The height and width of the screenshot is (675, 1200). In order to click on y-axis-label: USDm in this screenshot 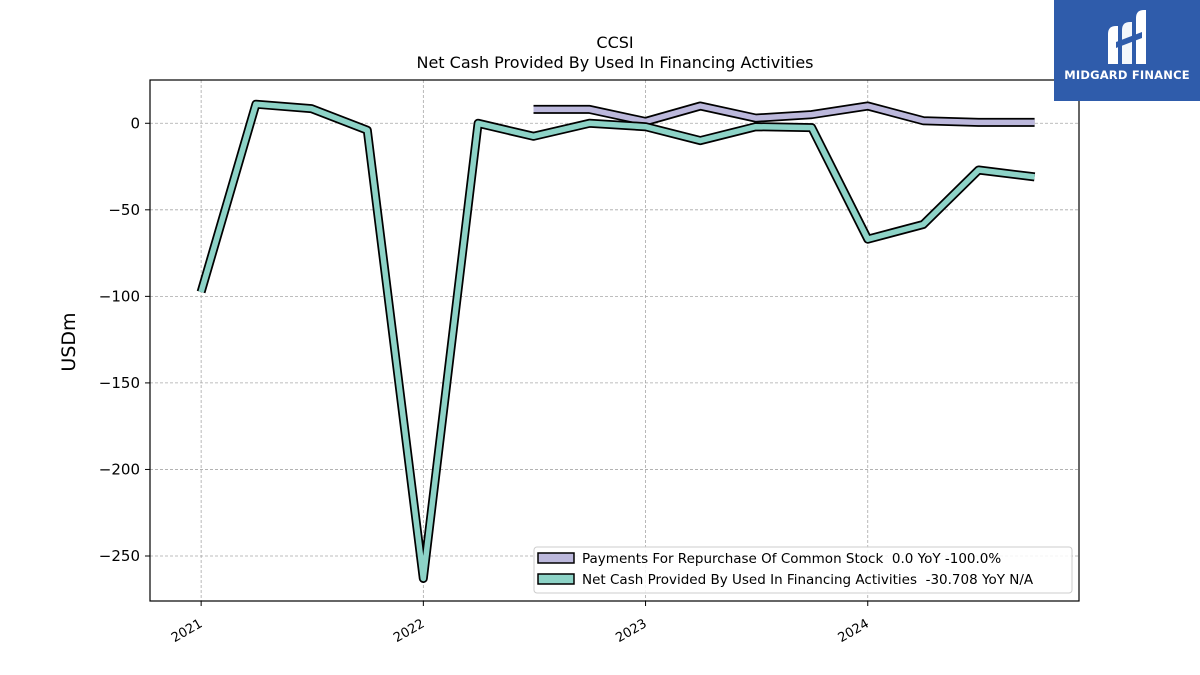, I will do `click(69, 341)`.